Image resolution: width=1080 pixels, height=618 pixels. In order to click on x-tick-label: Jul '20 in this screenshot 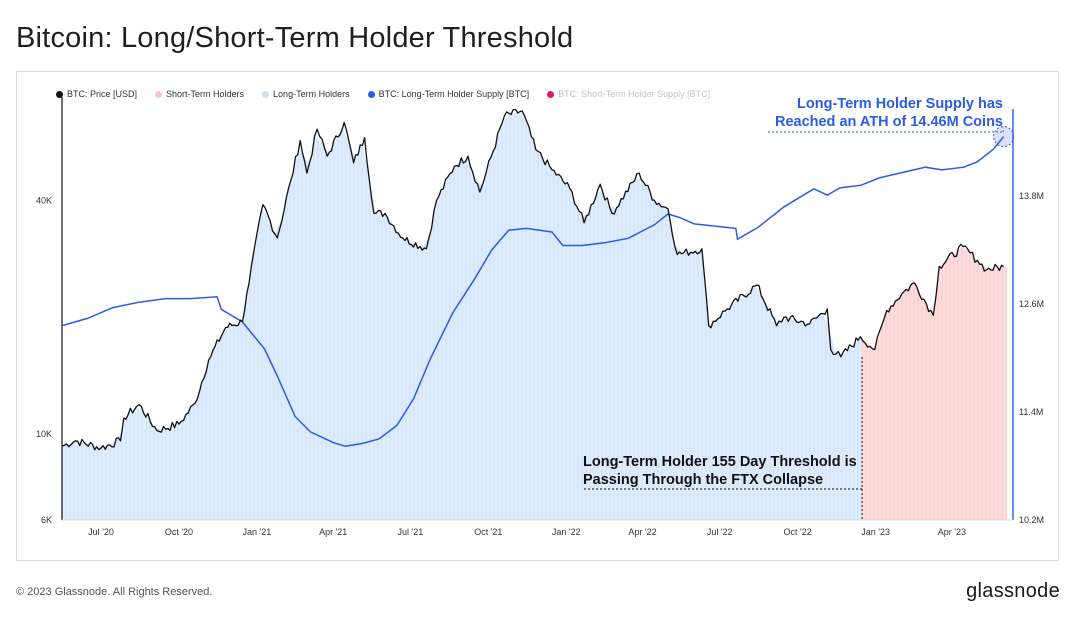, I will do `click(101, 532)`.